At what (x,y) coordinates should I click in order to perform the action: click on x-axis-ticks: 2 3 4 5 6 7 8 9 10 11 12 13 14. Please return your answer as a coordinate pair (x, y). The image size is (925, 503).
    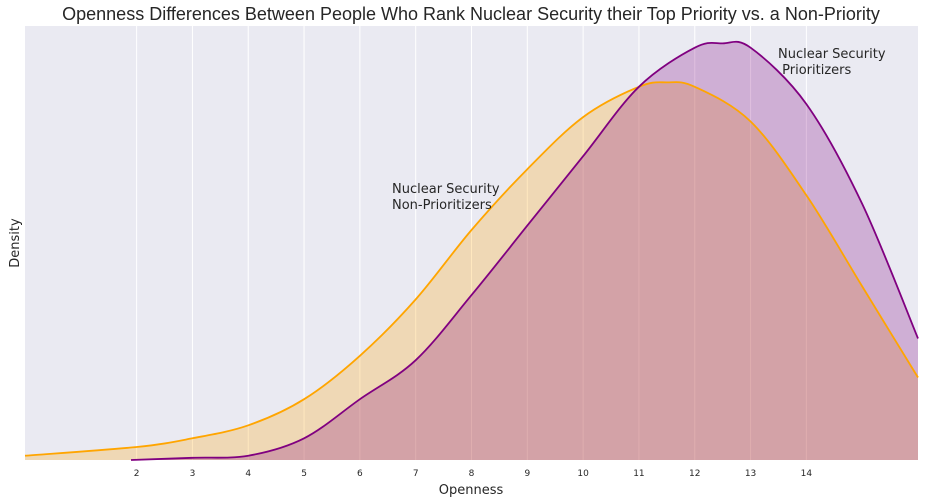
    Looking at the image, I should click on (473, 474).